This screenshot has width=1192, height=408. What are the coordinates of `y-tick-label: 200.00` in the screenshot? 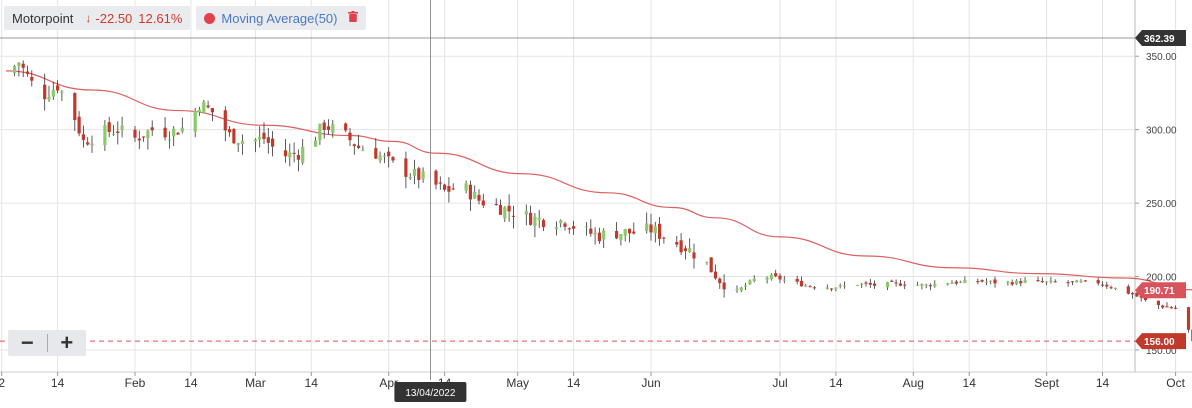 It's located at (1161, 278).